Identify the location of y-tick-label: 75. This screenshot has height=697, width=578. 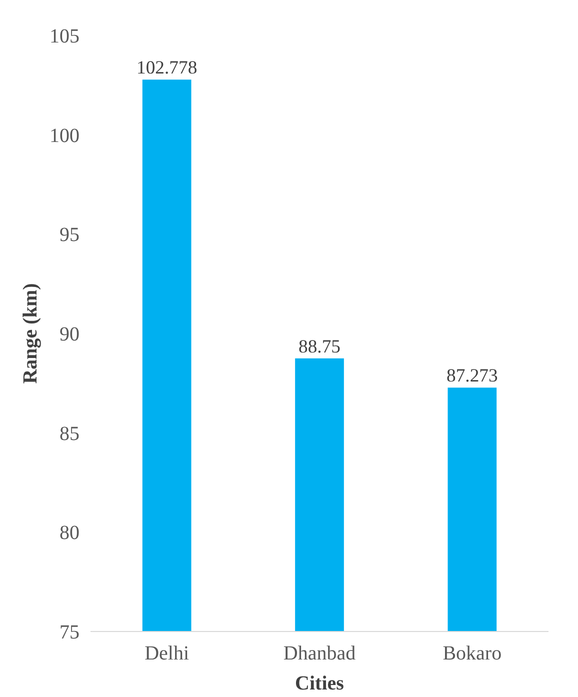
(70, 633).